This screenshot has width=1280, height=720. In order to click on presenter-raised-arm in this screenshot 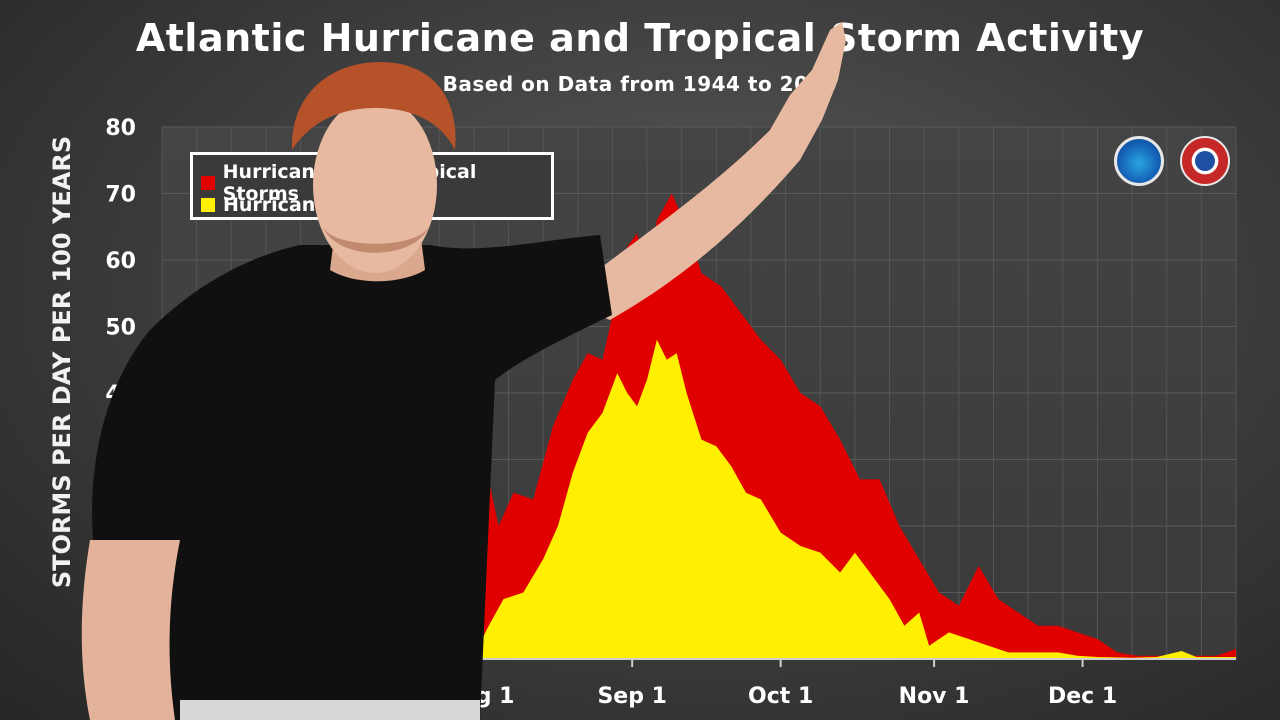, I will do `click(703, 171)`.